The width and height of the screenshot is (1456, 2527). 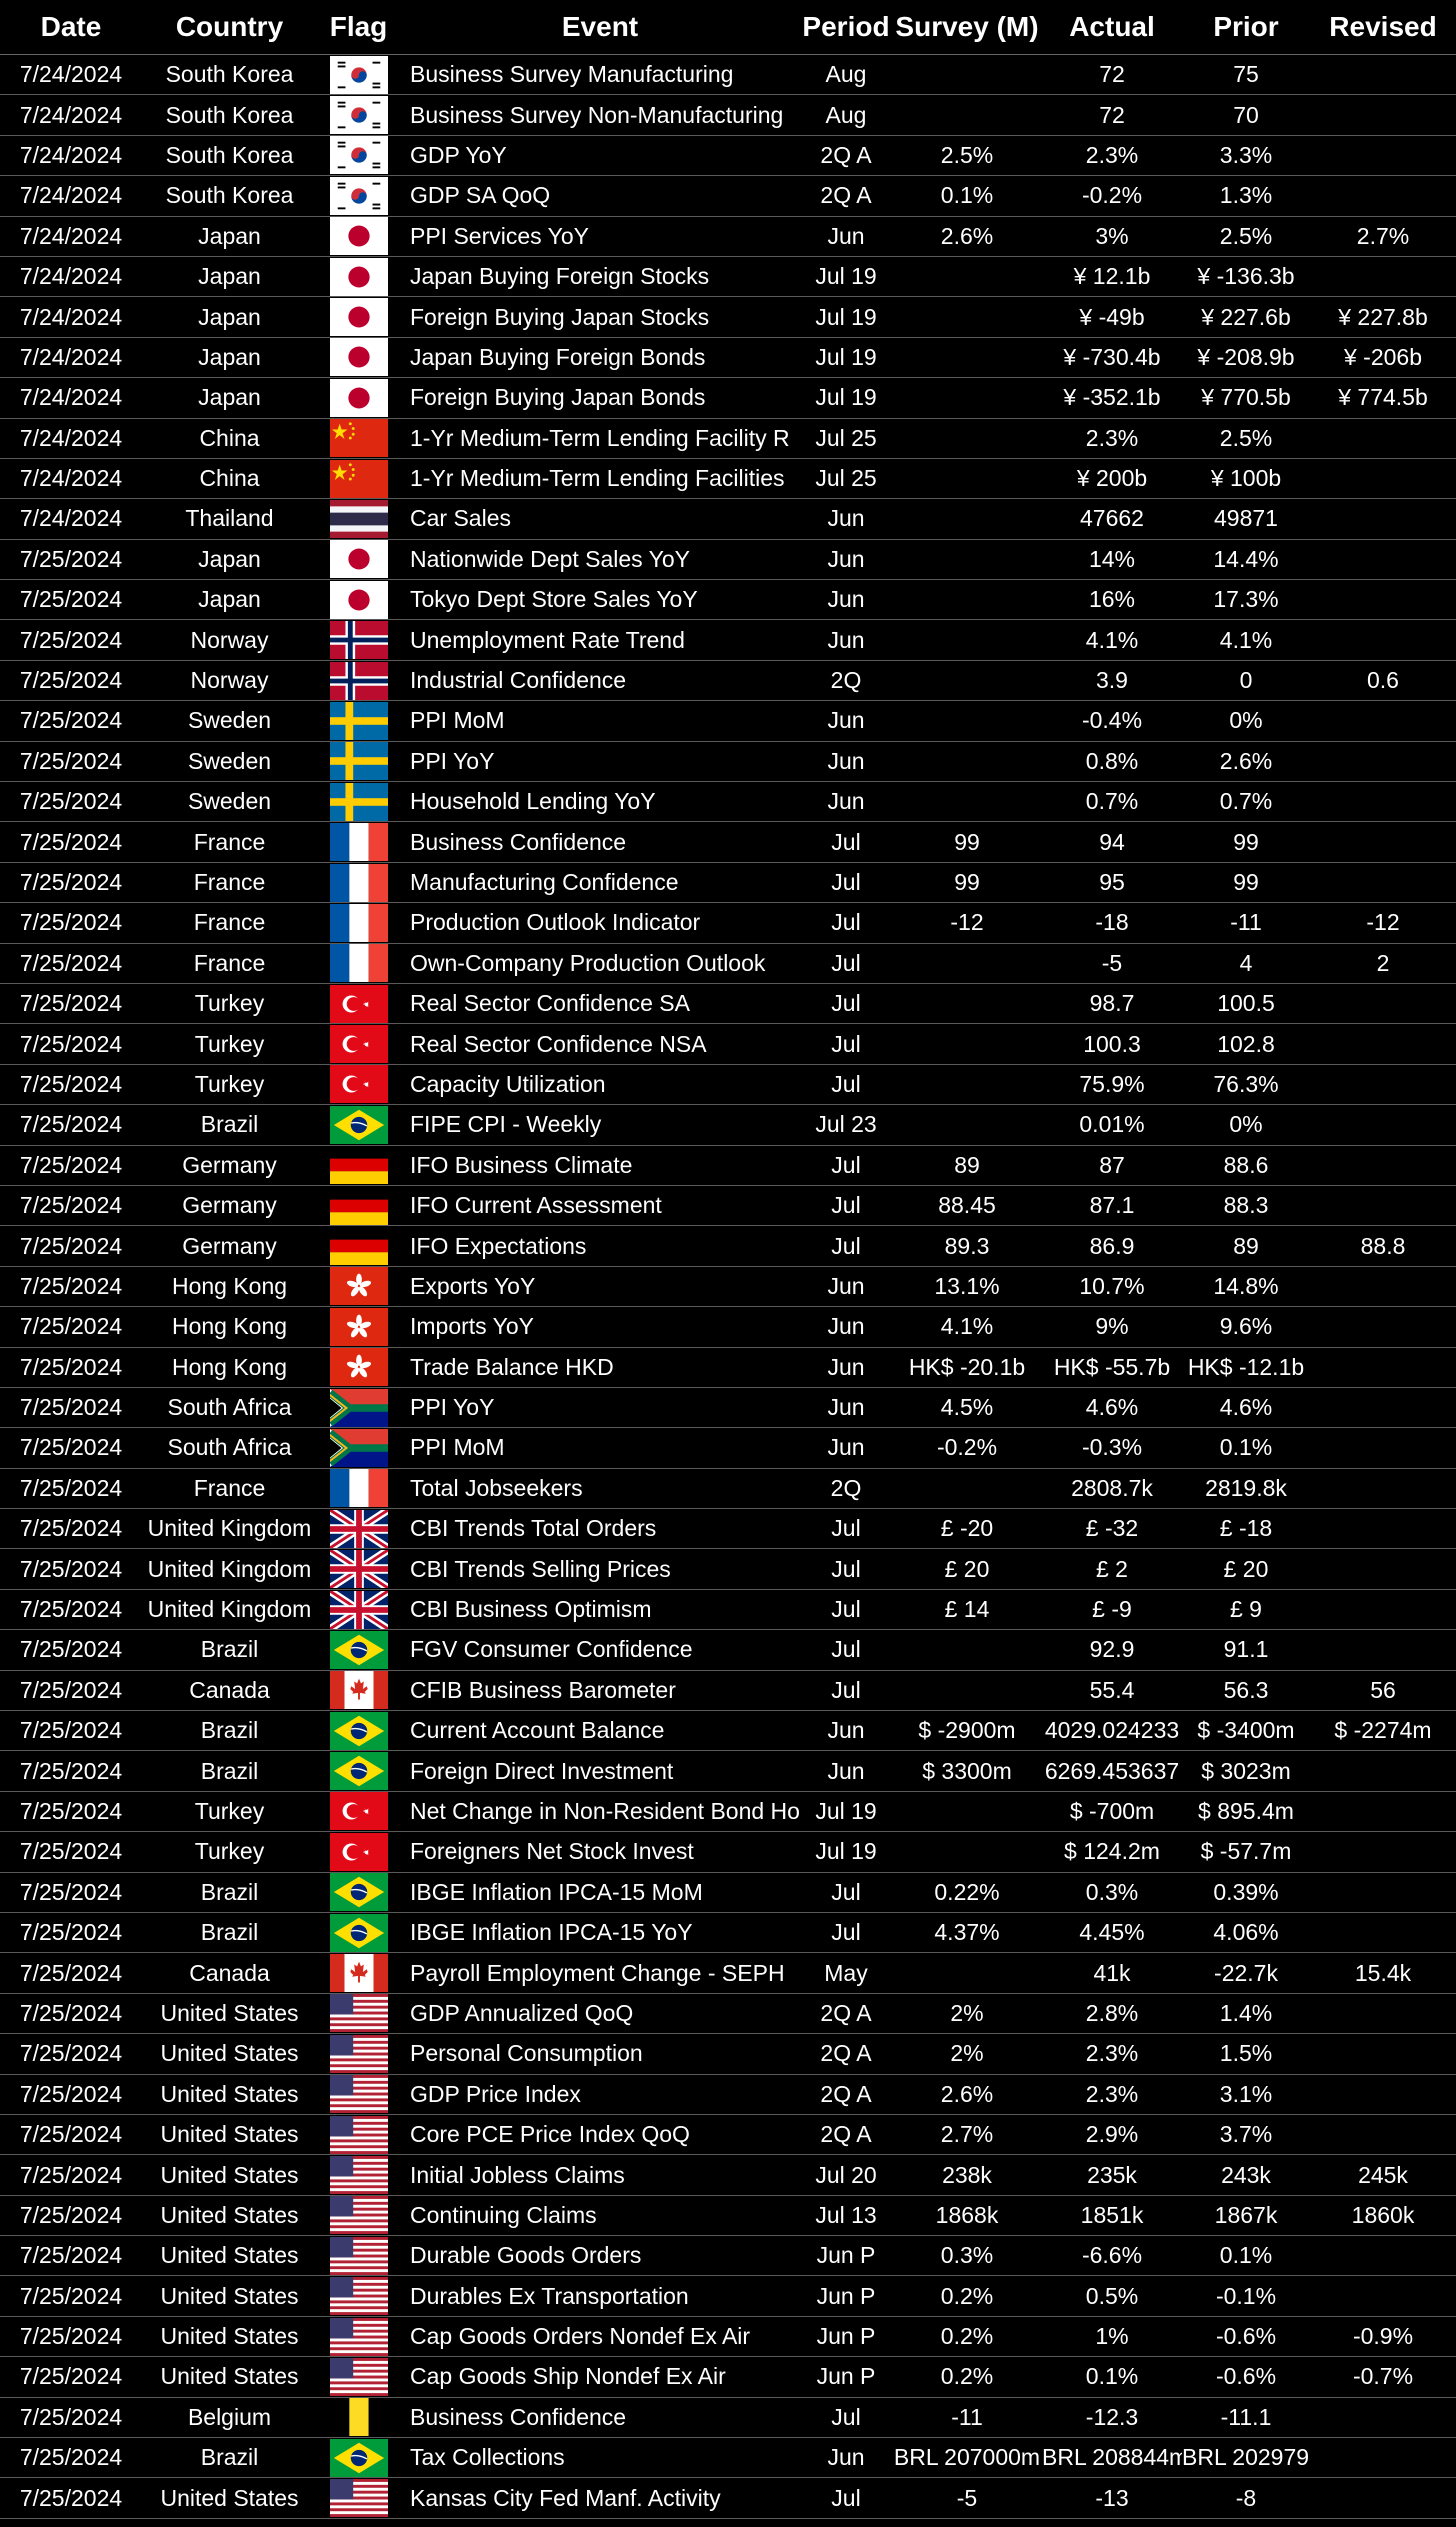 What do you see at coordinates (728, 721) in the screenshot?
I see `table-row: 7/25/2024 Sweden PPI MoM Jun -0.4% 0%` at bounding box center [728, 721].